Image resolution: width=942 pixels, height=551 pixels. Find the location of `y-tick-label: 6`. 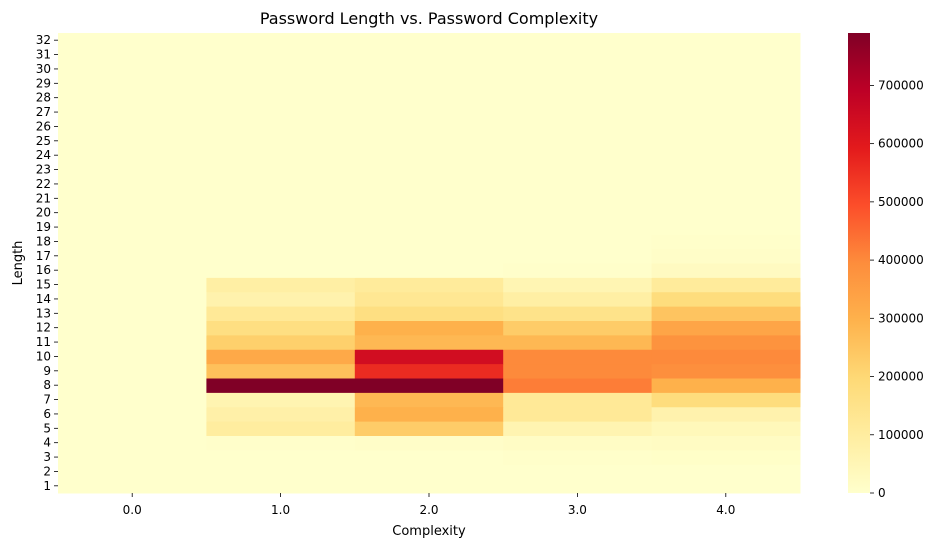

y-tick-label: 6 is located at coordinates (47, 414).